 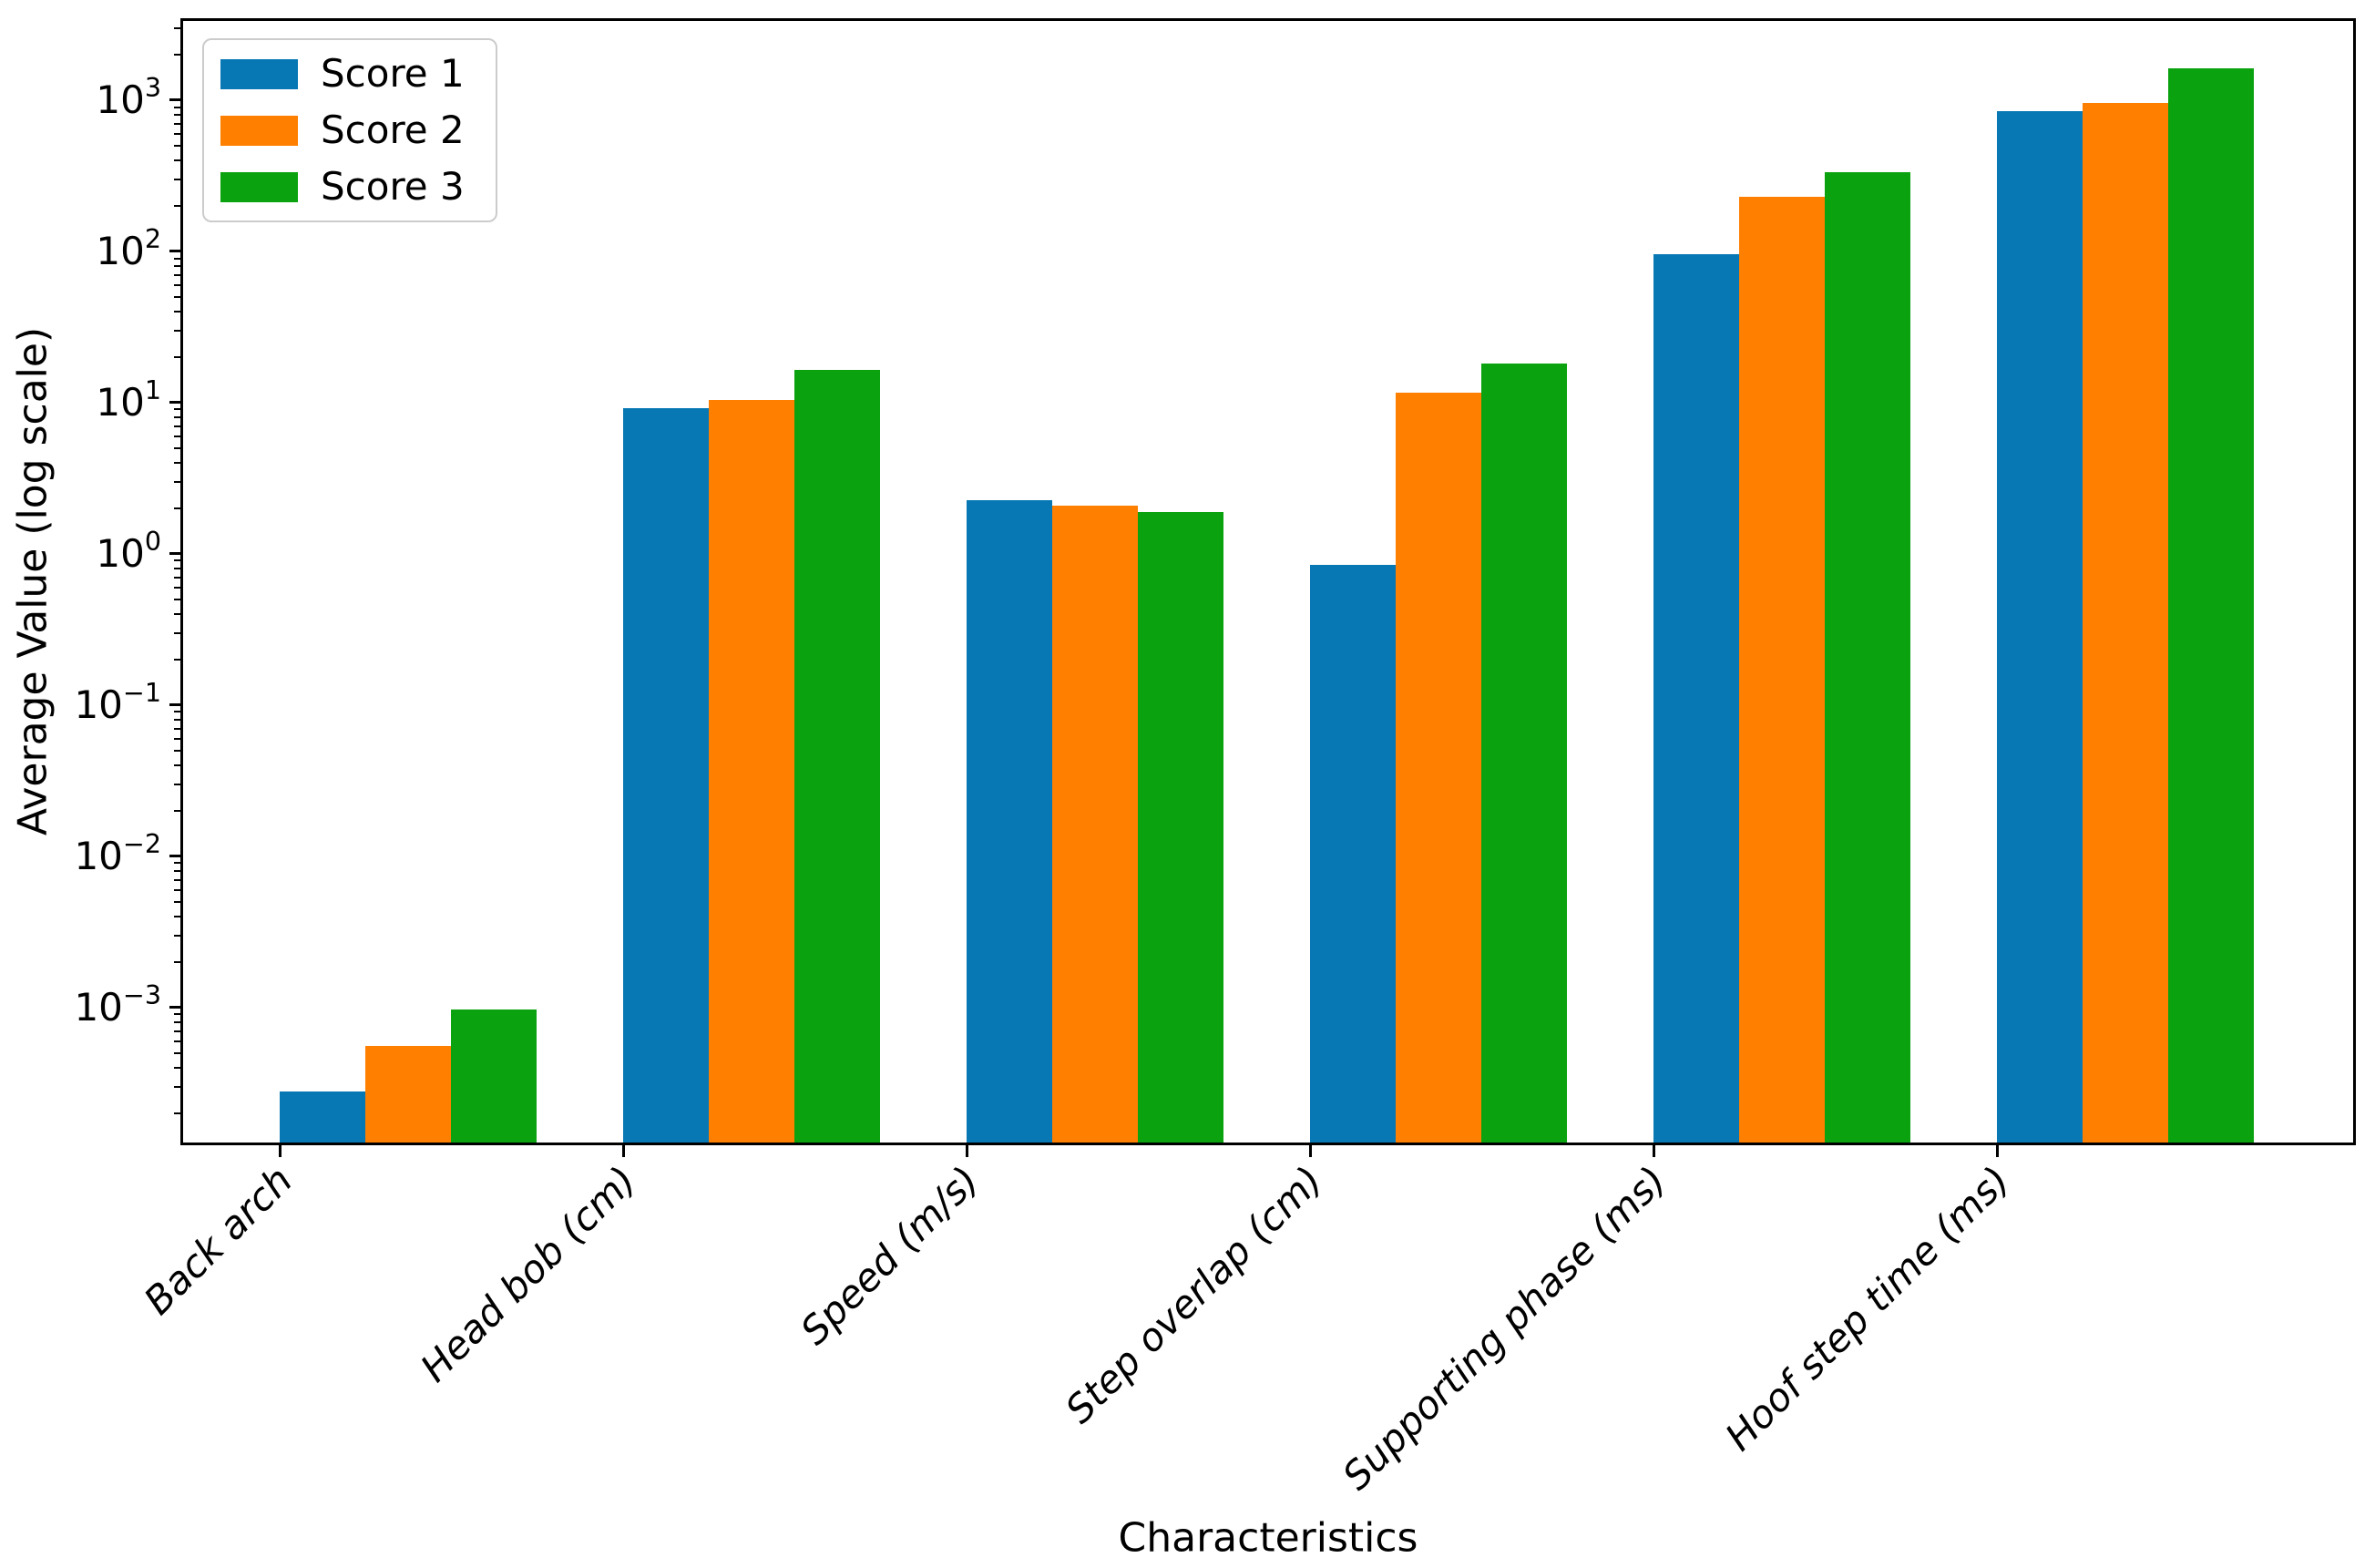 I want to click on bar-score-1-supporting-phase-ms, so click(x=1696, y=698).